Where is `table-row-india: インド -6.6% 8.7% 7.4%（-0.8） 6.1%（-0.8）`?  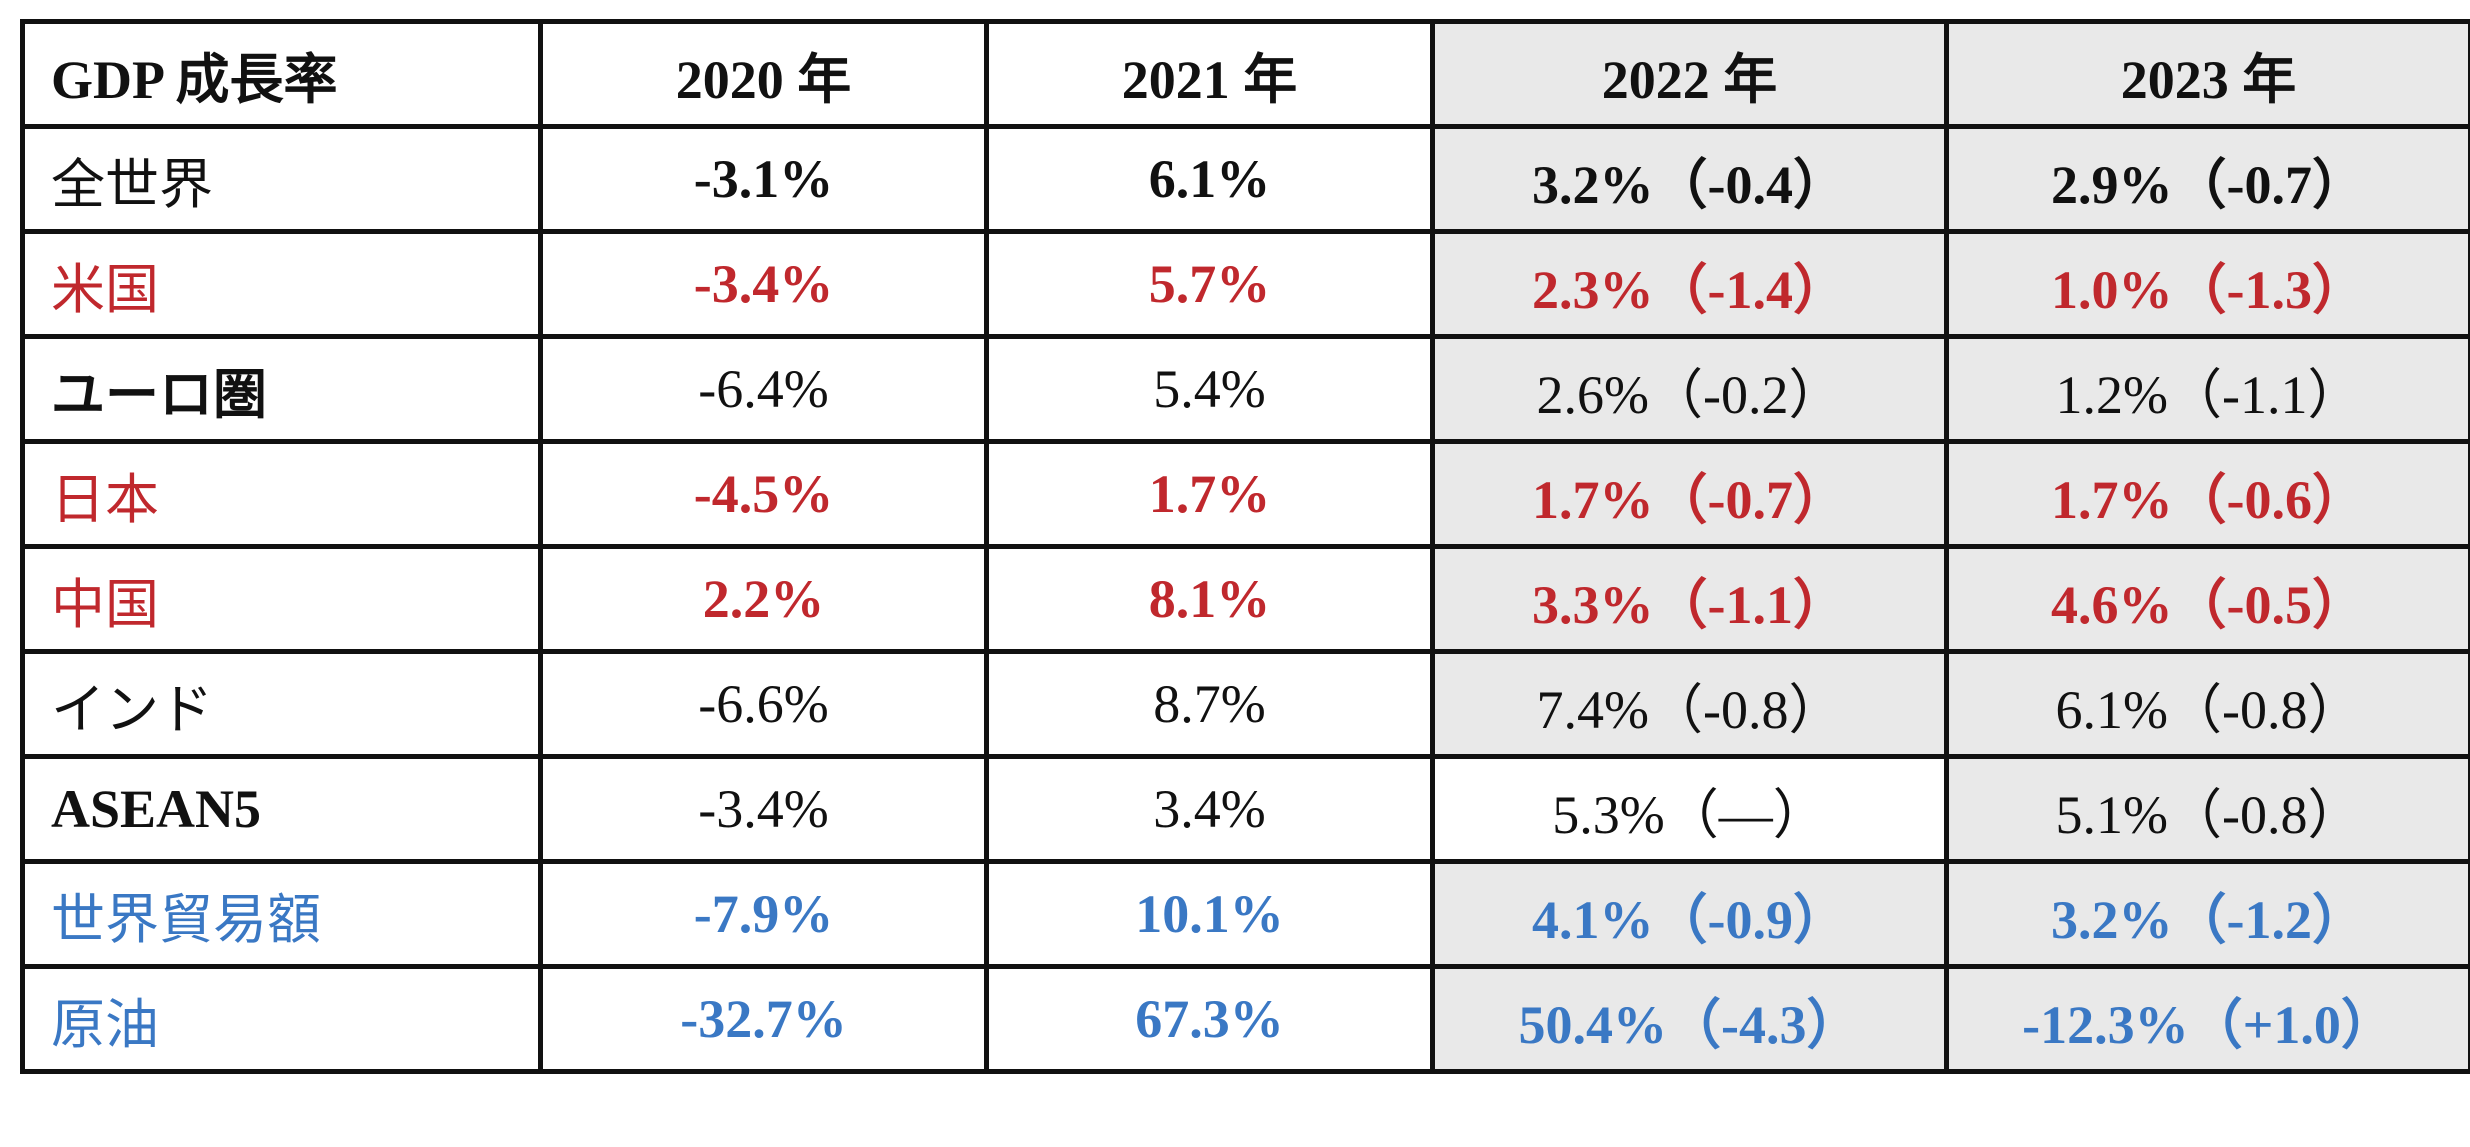 table-row-india: インド -6.6% 8.7% 7.4%（-0.8） 6.1%（-0.8） is located at coordinates (1245, 704).